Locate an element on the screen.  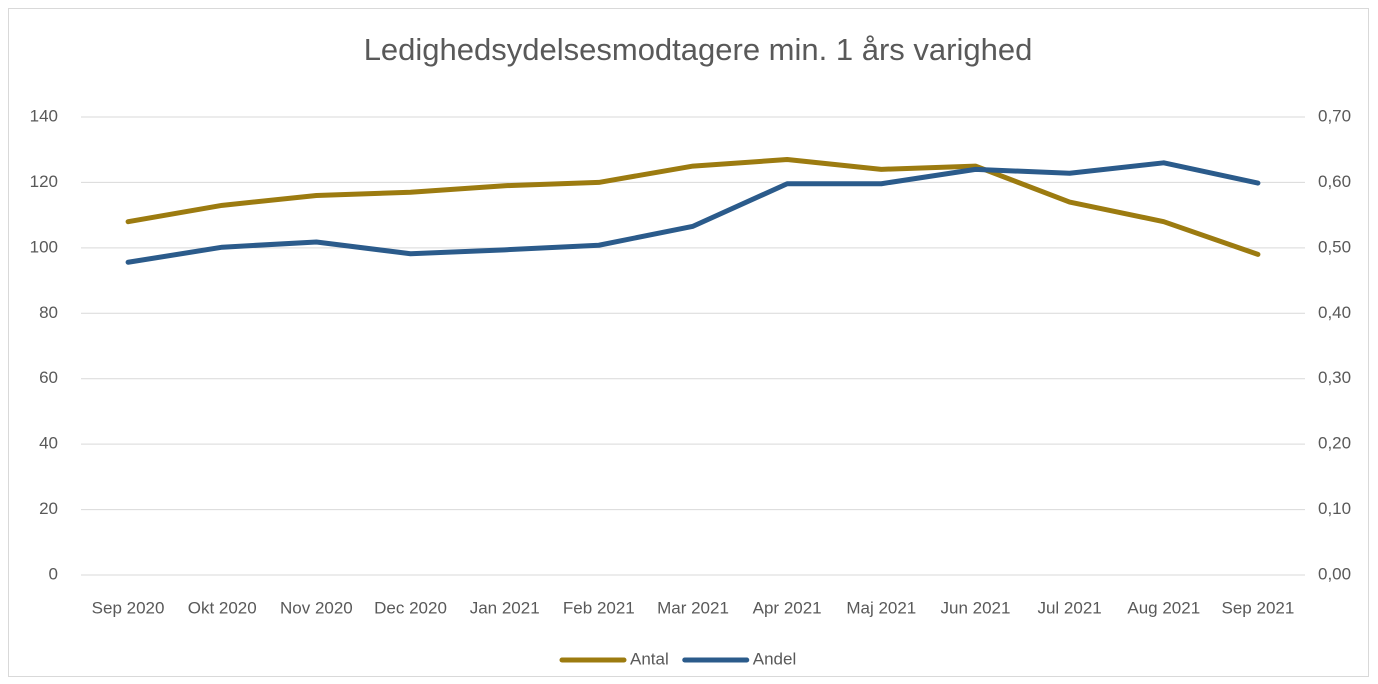
y-tick-label: 40 is located at coordinates (48, 443).